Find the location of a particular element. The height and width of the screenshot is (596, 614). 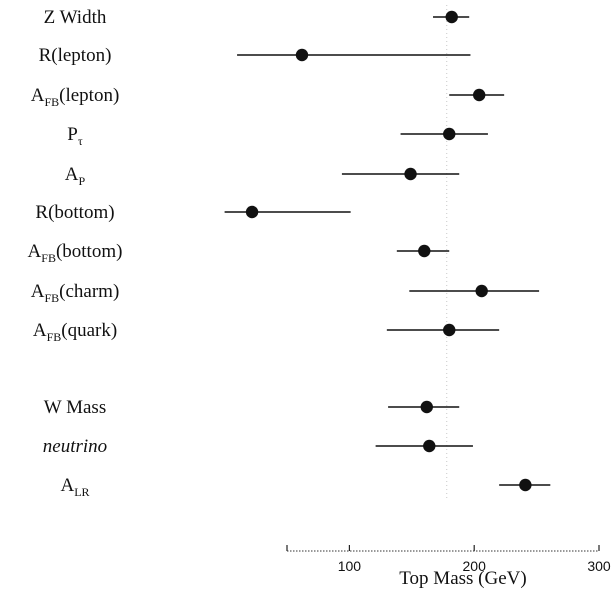

row-label-main: R(bottom) is located at coordinates (74, 212).